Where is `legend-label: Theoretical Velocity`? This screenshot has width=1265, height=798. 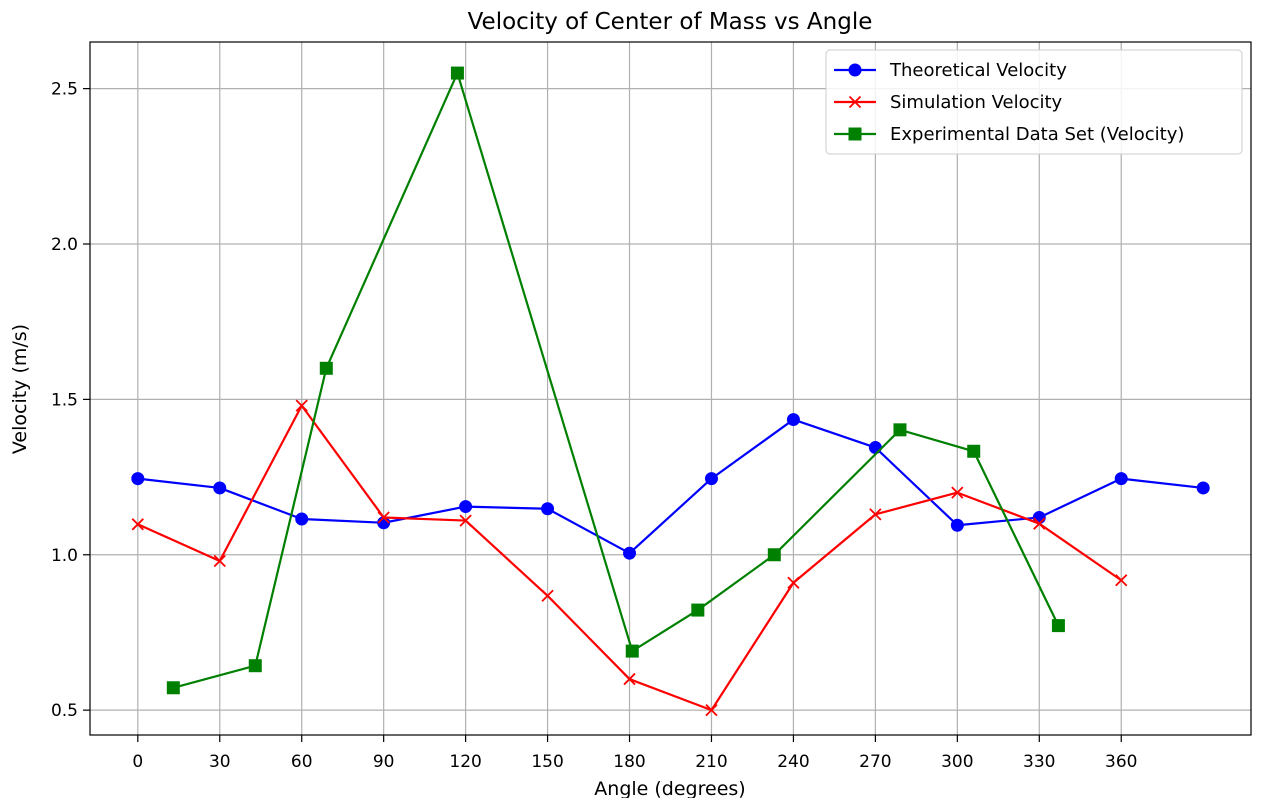
legend-label: Theoretical Velocity is located at coordinates (978, 70).